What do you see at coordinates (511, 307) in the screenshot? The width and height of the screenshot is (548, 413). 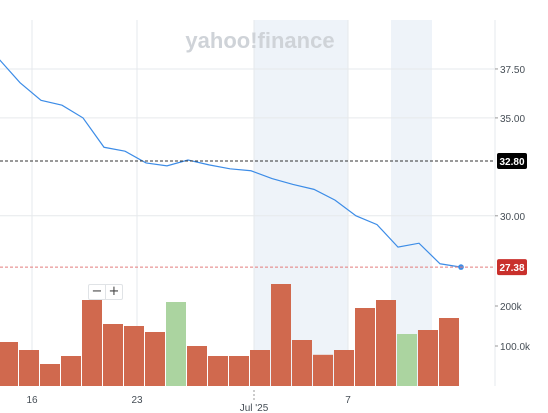 I see `volume-tick-label: 200k` at bounding box center [511, 307].